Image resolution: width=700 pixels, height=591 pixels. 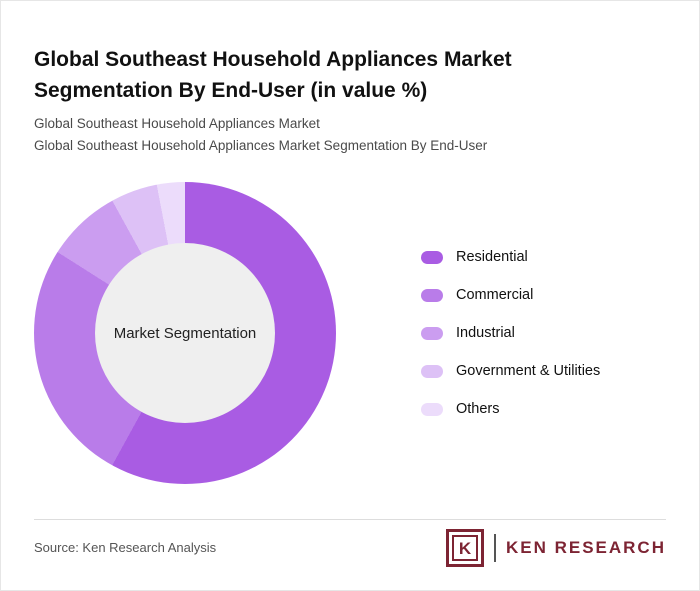 I want to click on legend-label: Commercial, so click(x=495, y=295).